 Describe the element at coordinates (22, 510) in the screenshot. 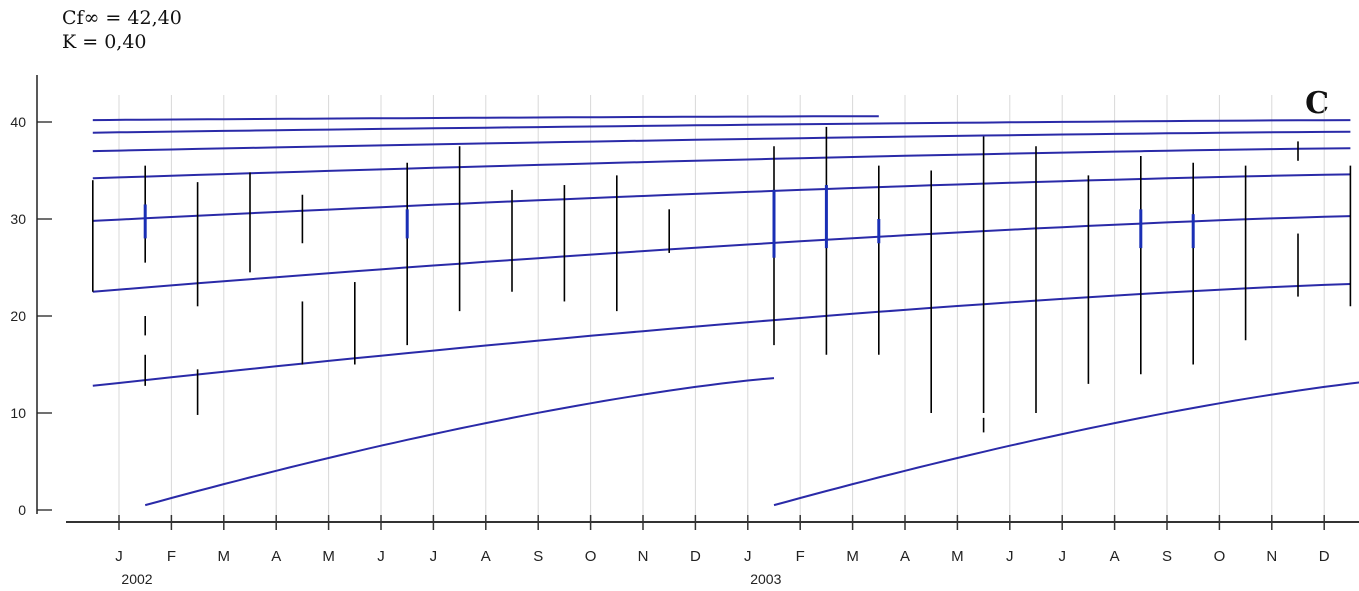

I see `y-tick-label: 0` at that location.